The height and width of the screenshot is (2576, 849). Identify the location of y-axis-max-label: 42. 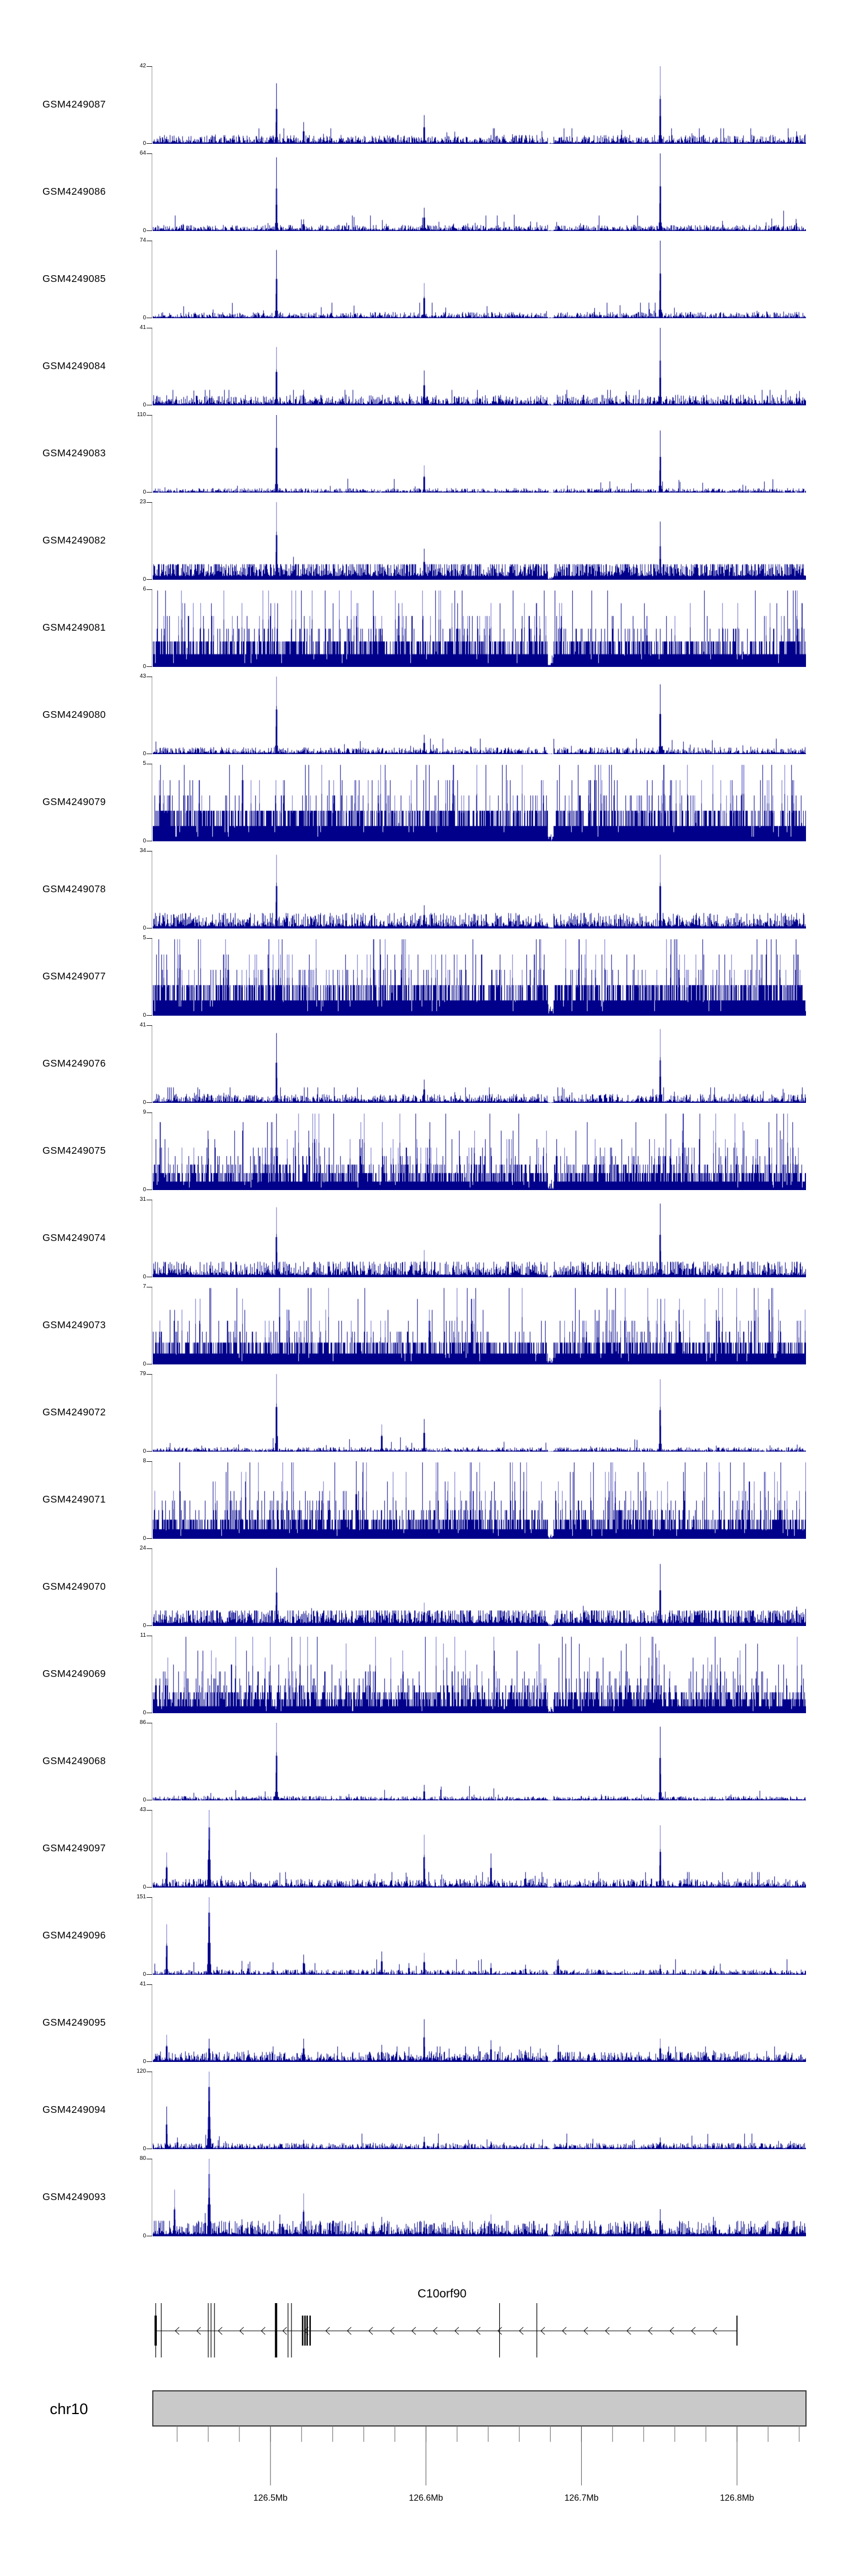
(142, 66).